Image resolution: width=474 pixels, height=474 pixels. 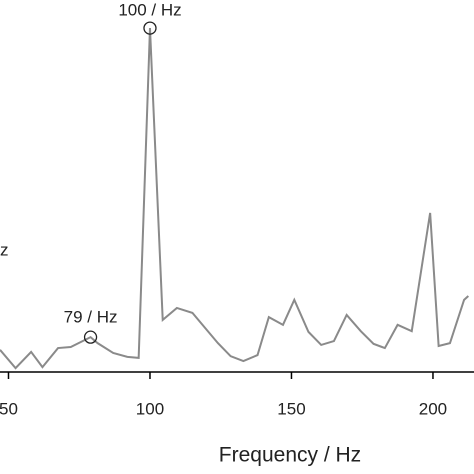 What do you see at coordinates (291, 408) in the screenshot?
I see `x-tick-label: 150` at bounding box center [291, 408].